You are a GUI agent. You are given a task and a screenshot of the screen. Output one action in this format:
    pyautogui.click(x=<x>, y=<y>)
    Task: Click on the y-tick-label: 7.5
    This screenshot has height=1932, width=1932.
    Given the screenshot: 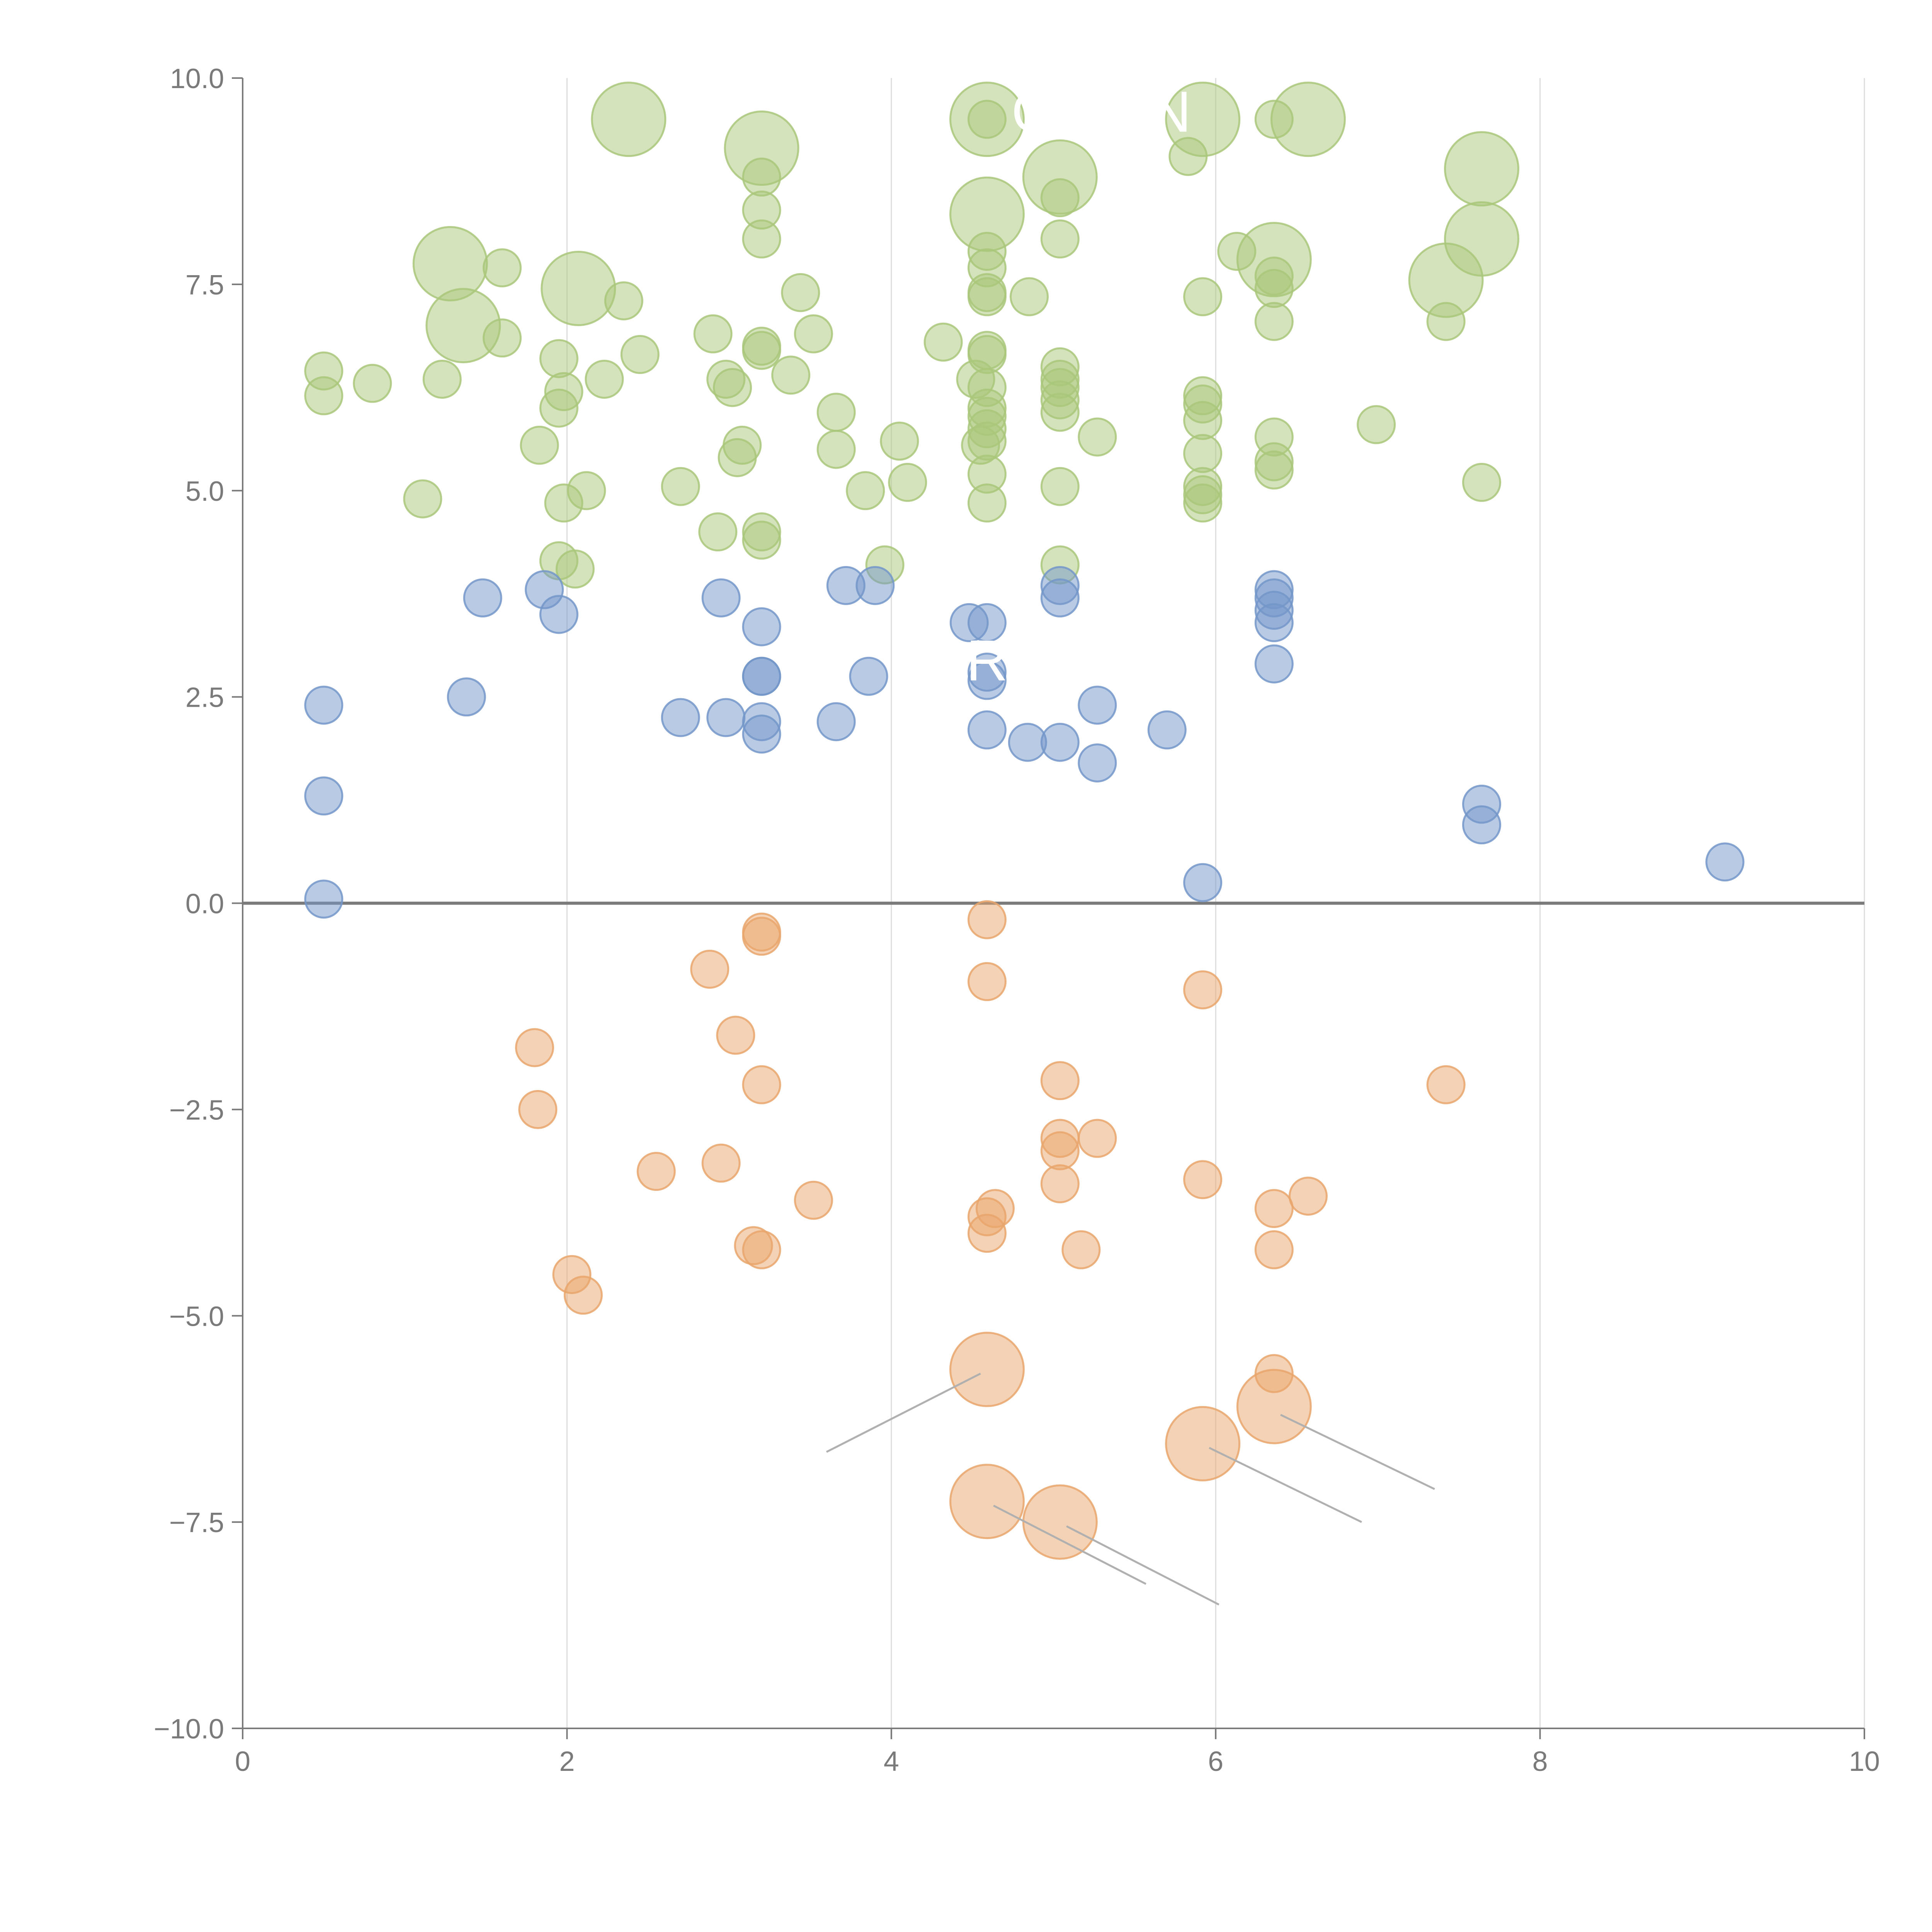 What is the action you would take?
    pyautogui.click(x=205, y=285)
    